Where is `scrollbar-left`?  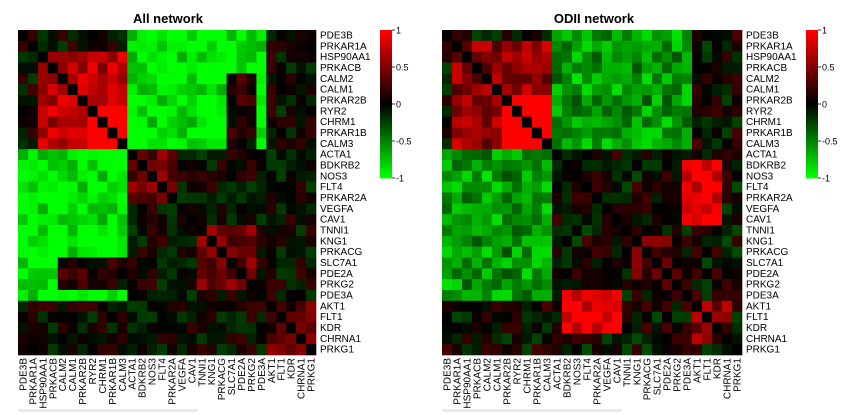 scrollbar-left is located at coordinates (108, 410).